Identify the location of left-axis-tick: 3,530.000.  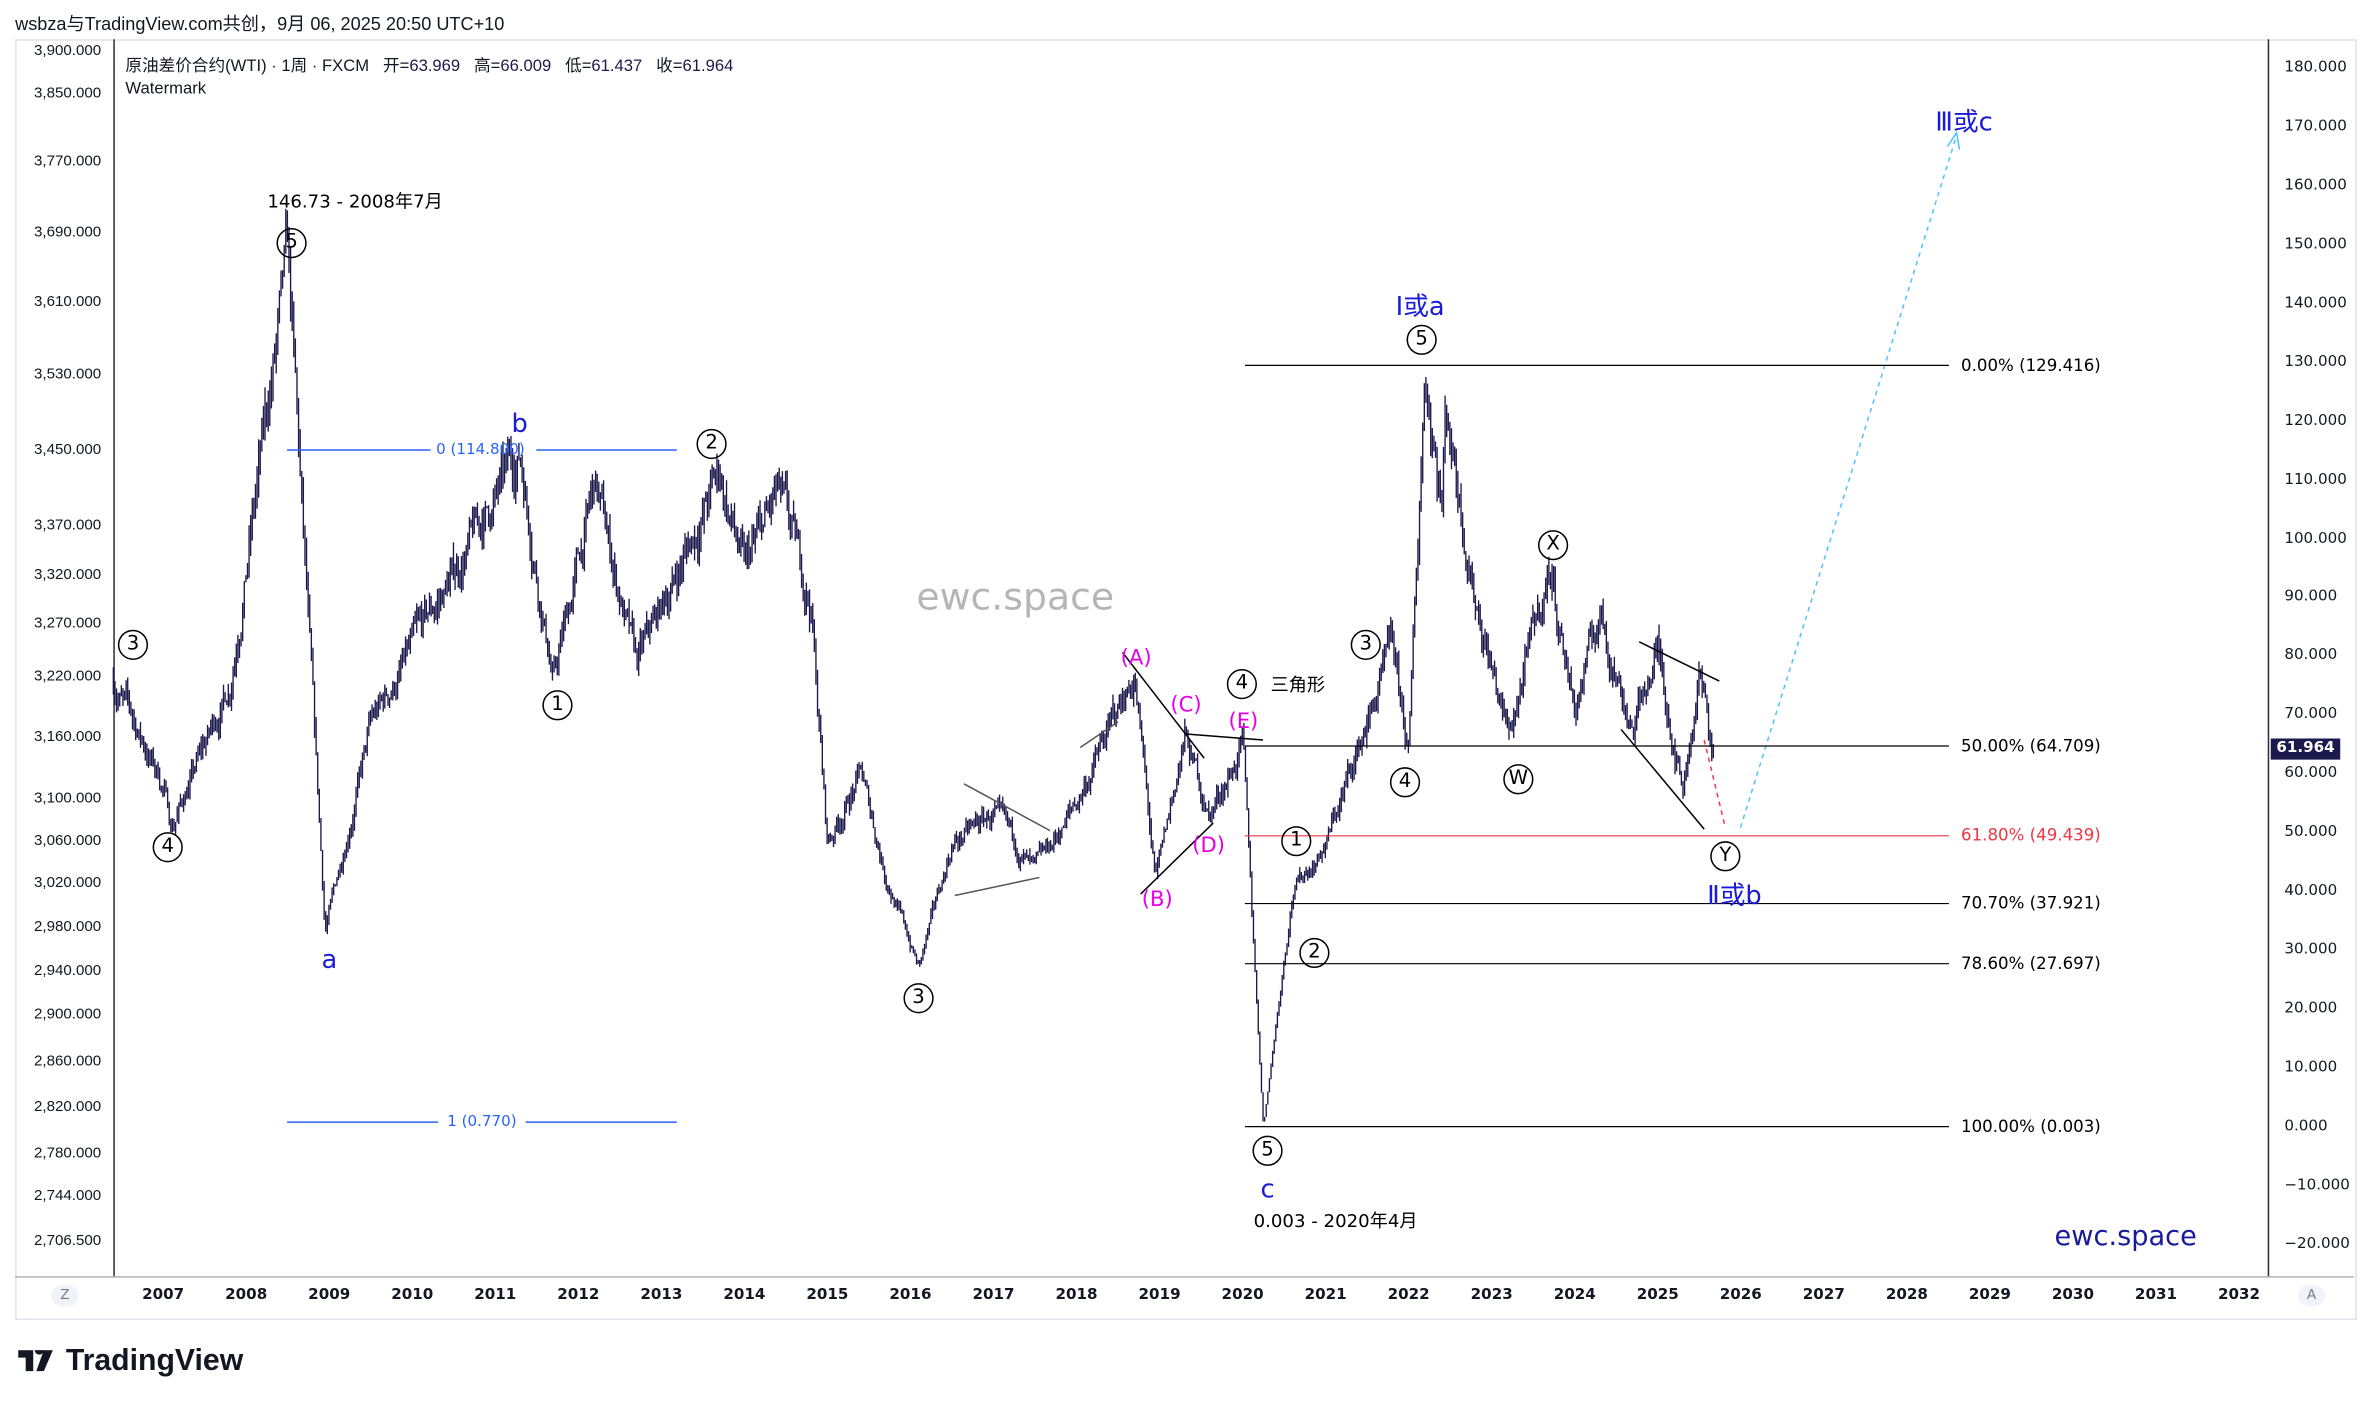
(67, 374).